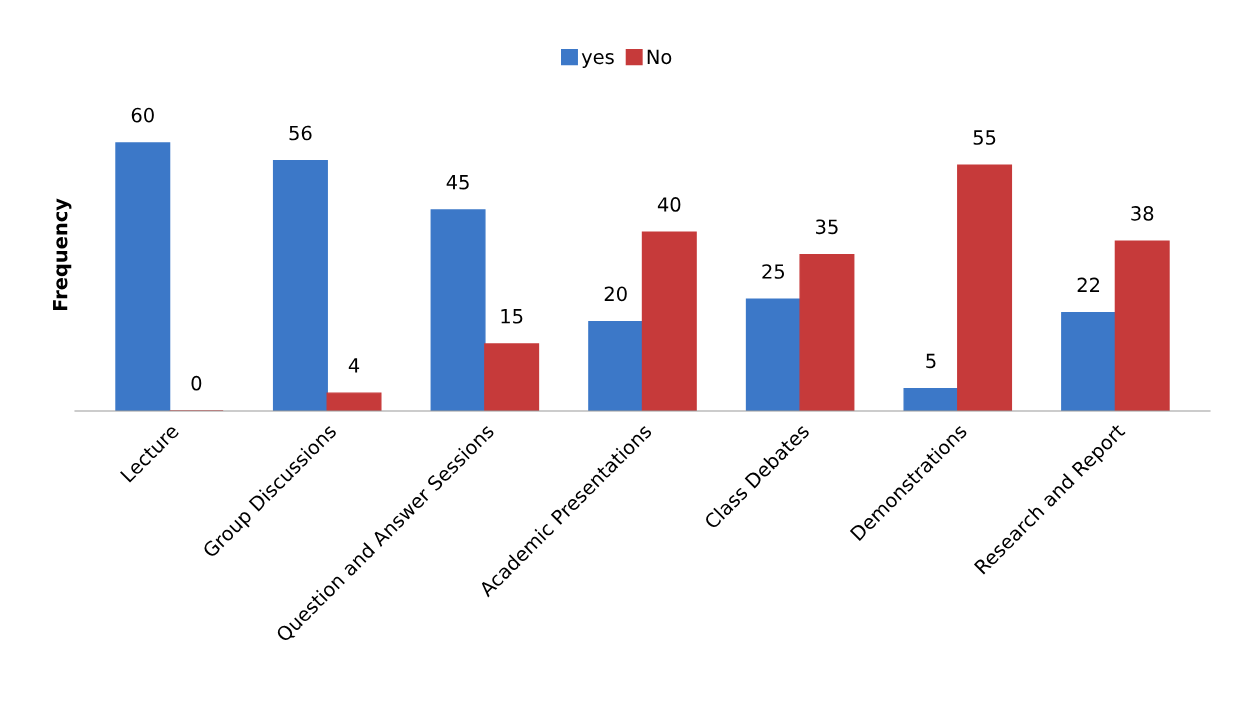  Describe the element at coordinates (827, 227) in the screenshot. I see `data-label: 35` at that location.